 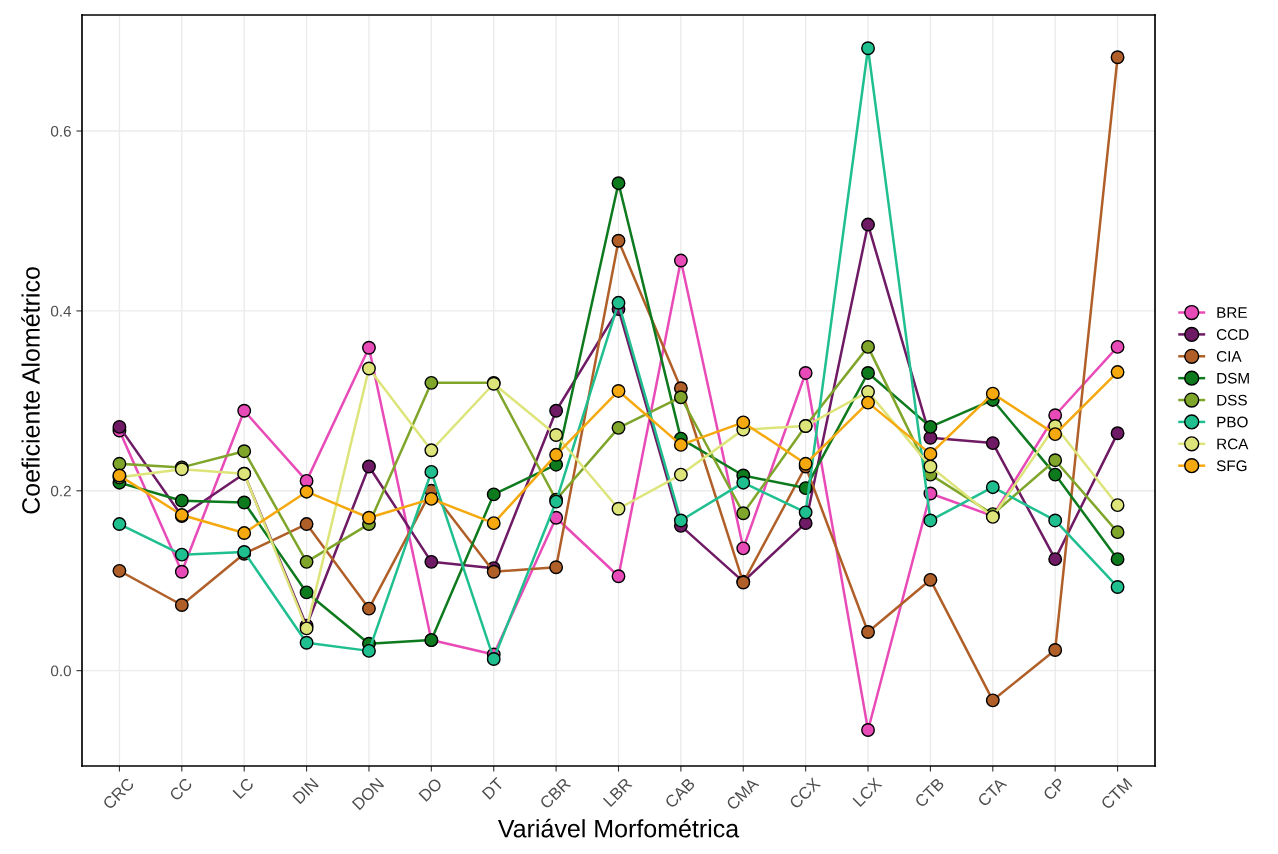 What do you see at coordinates (1054, 789) in the screenshot?
I see `x-tick-label: CP` at bounding box center [1054, 789].